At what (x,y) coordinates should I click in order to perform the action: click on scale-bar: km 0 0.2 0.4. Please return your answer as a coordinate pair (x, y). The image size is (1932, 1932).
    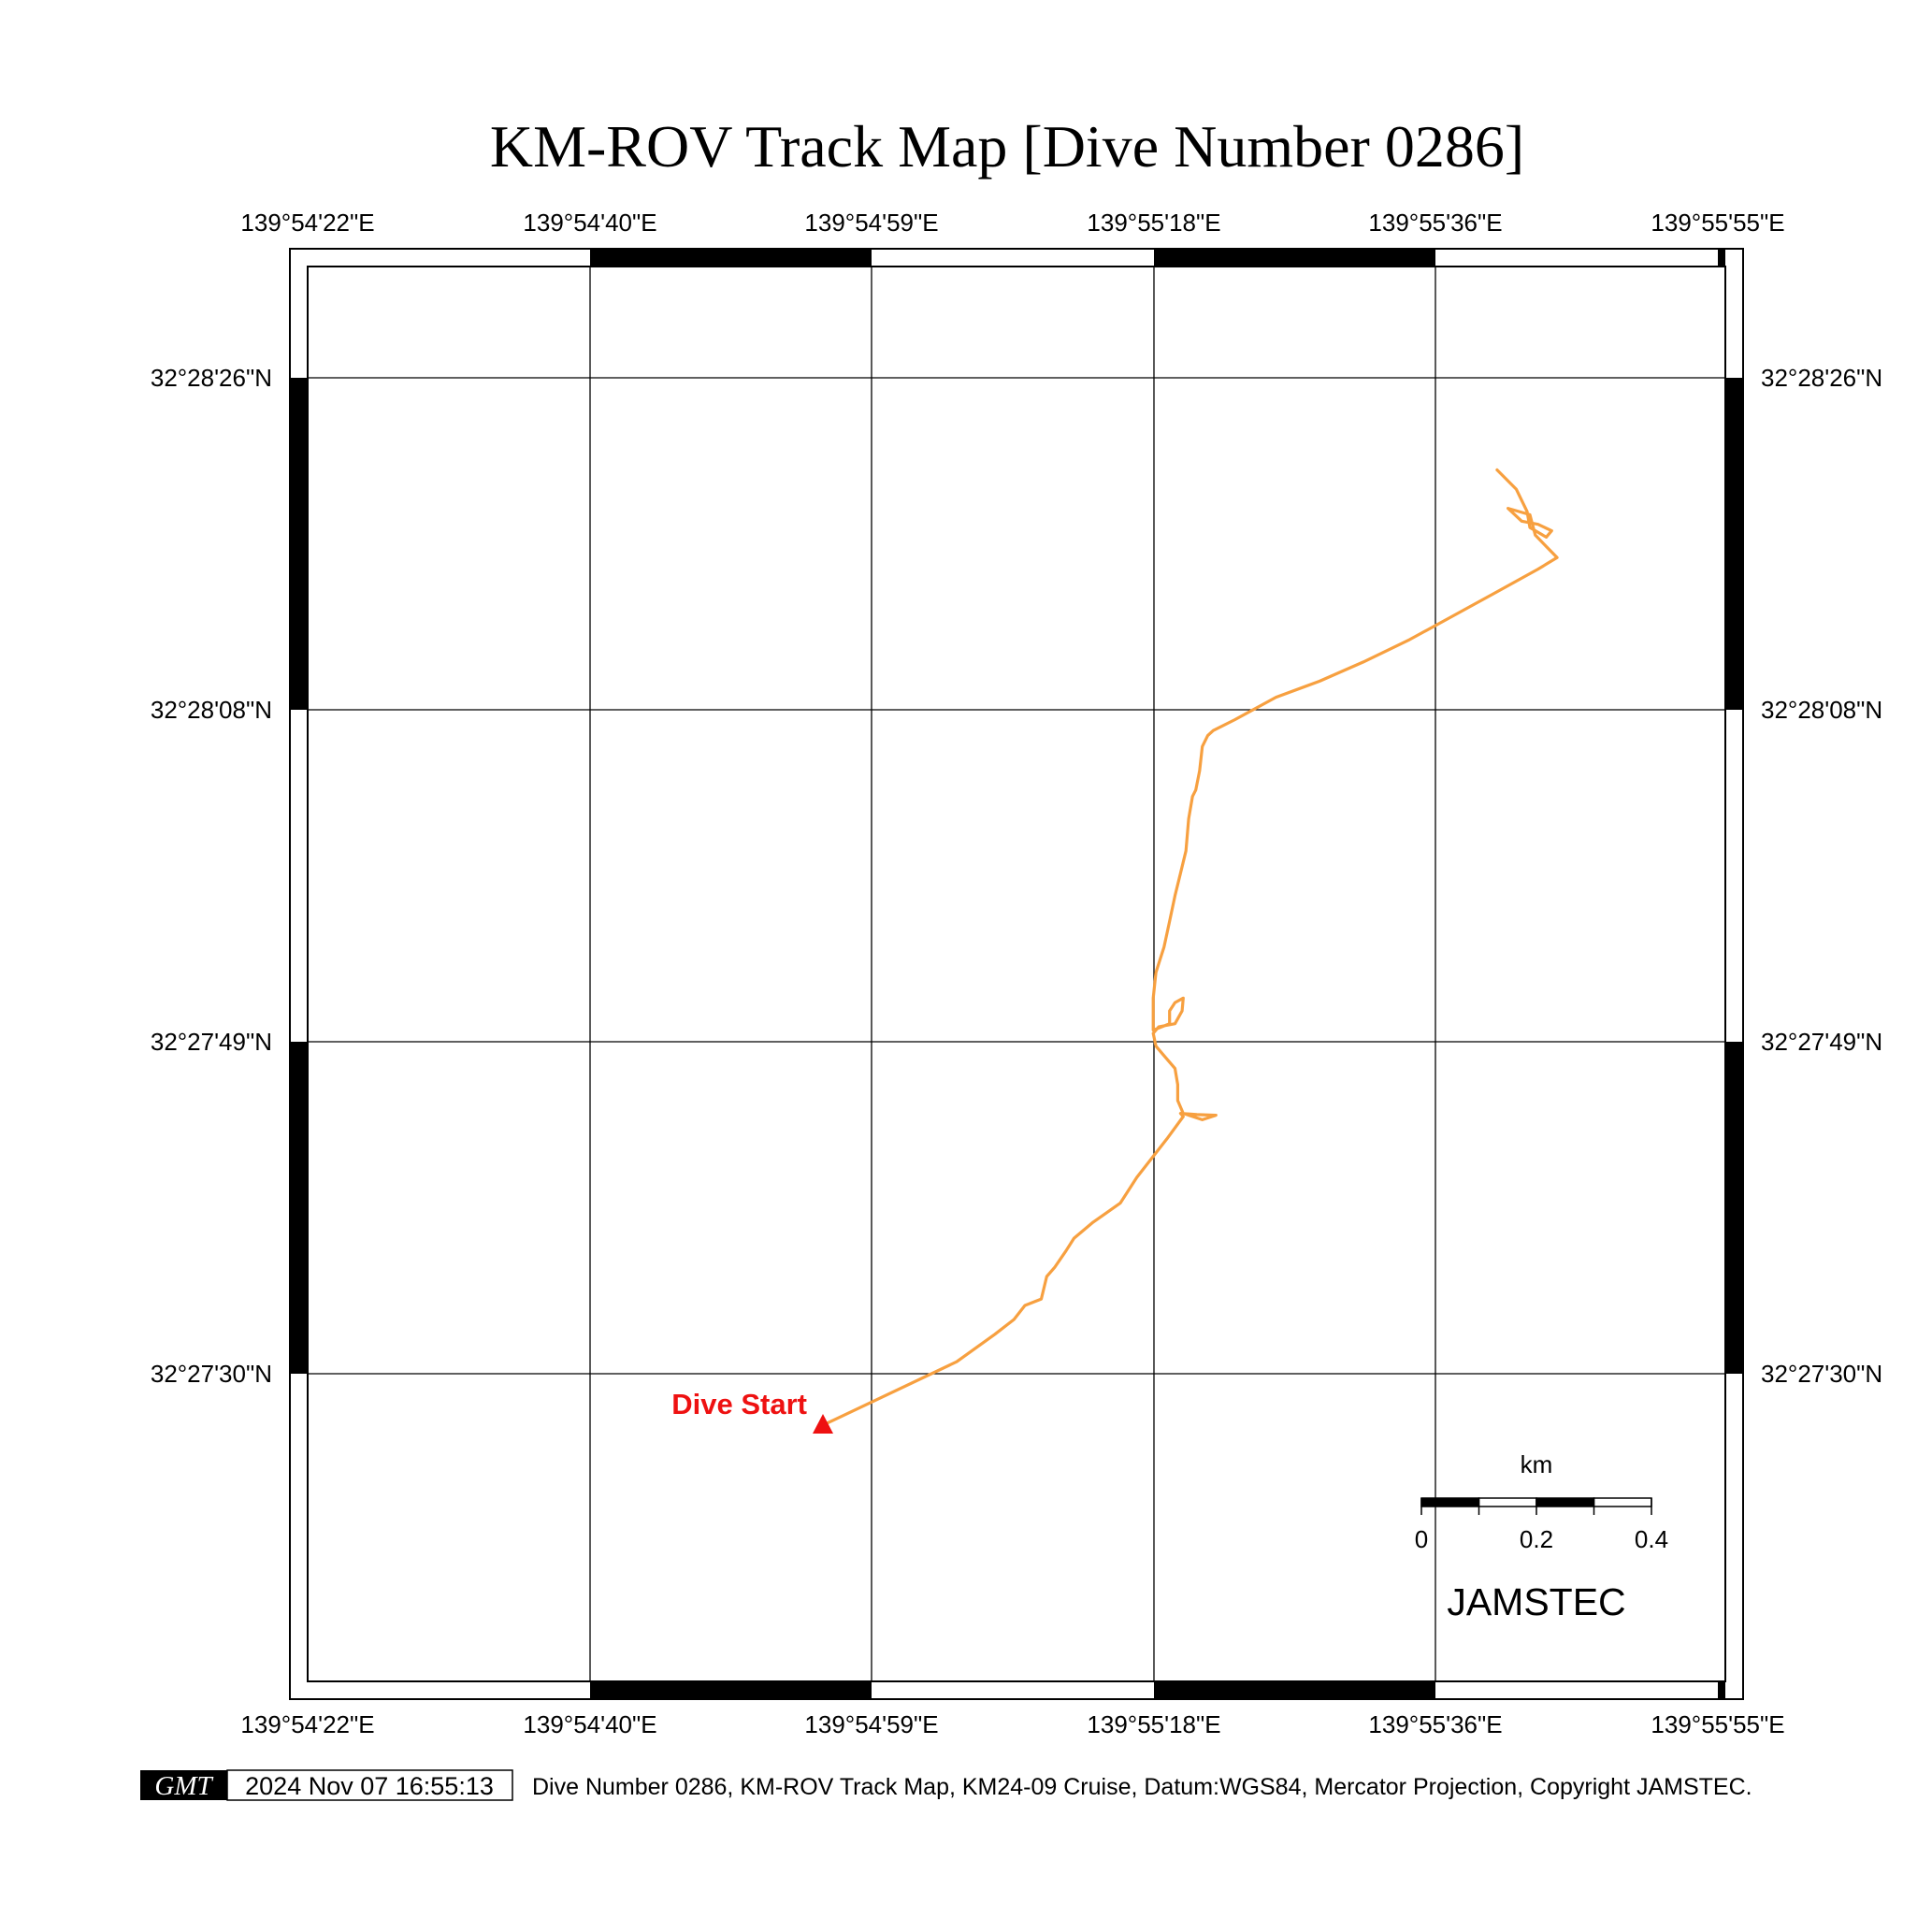
    Looking at the image, I should click on (1541, 1501).